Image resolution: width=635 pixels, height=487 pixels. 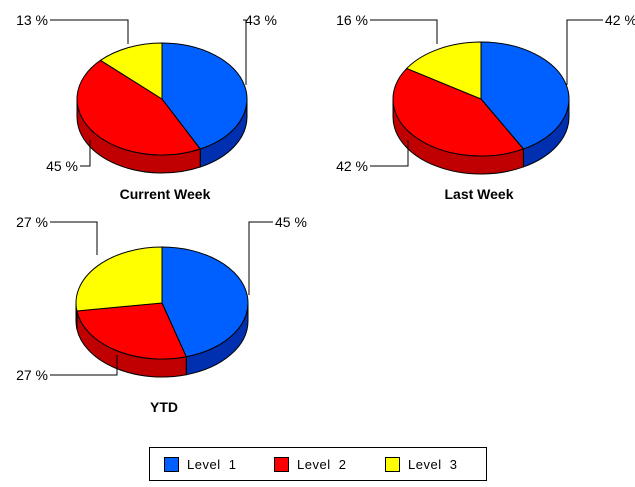 What do you see at coordinates (32, 375) in the screenshot?
I see `data-label-level-2: 27 %` at bounding box center [32, 375].